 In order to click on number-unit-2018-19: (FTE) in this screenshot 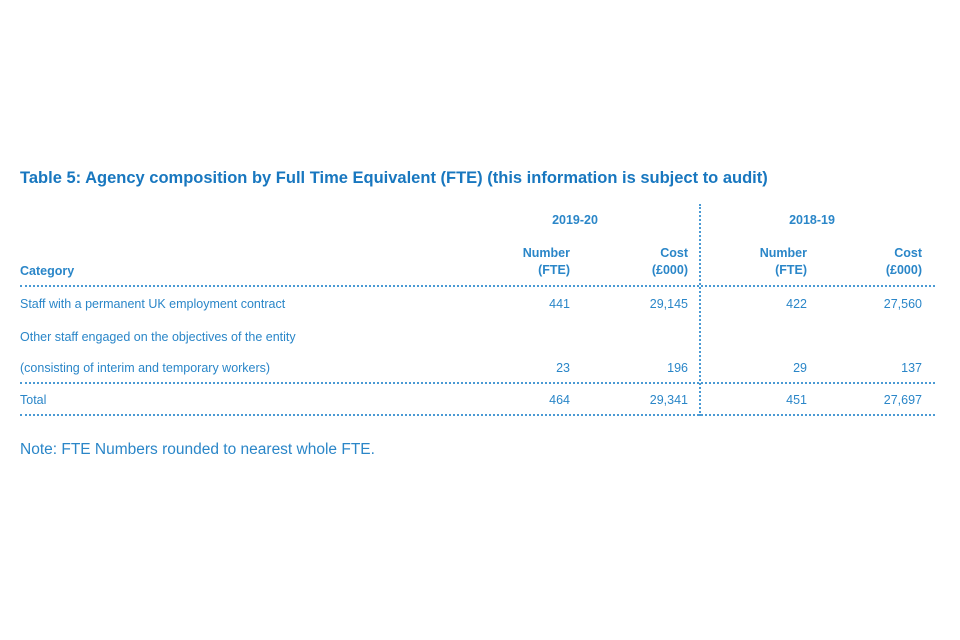, I will do `click(791, 270)`.